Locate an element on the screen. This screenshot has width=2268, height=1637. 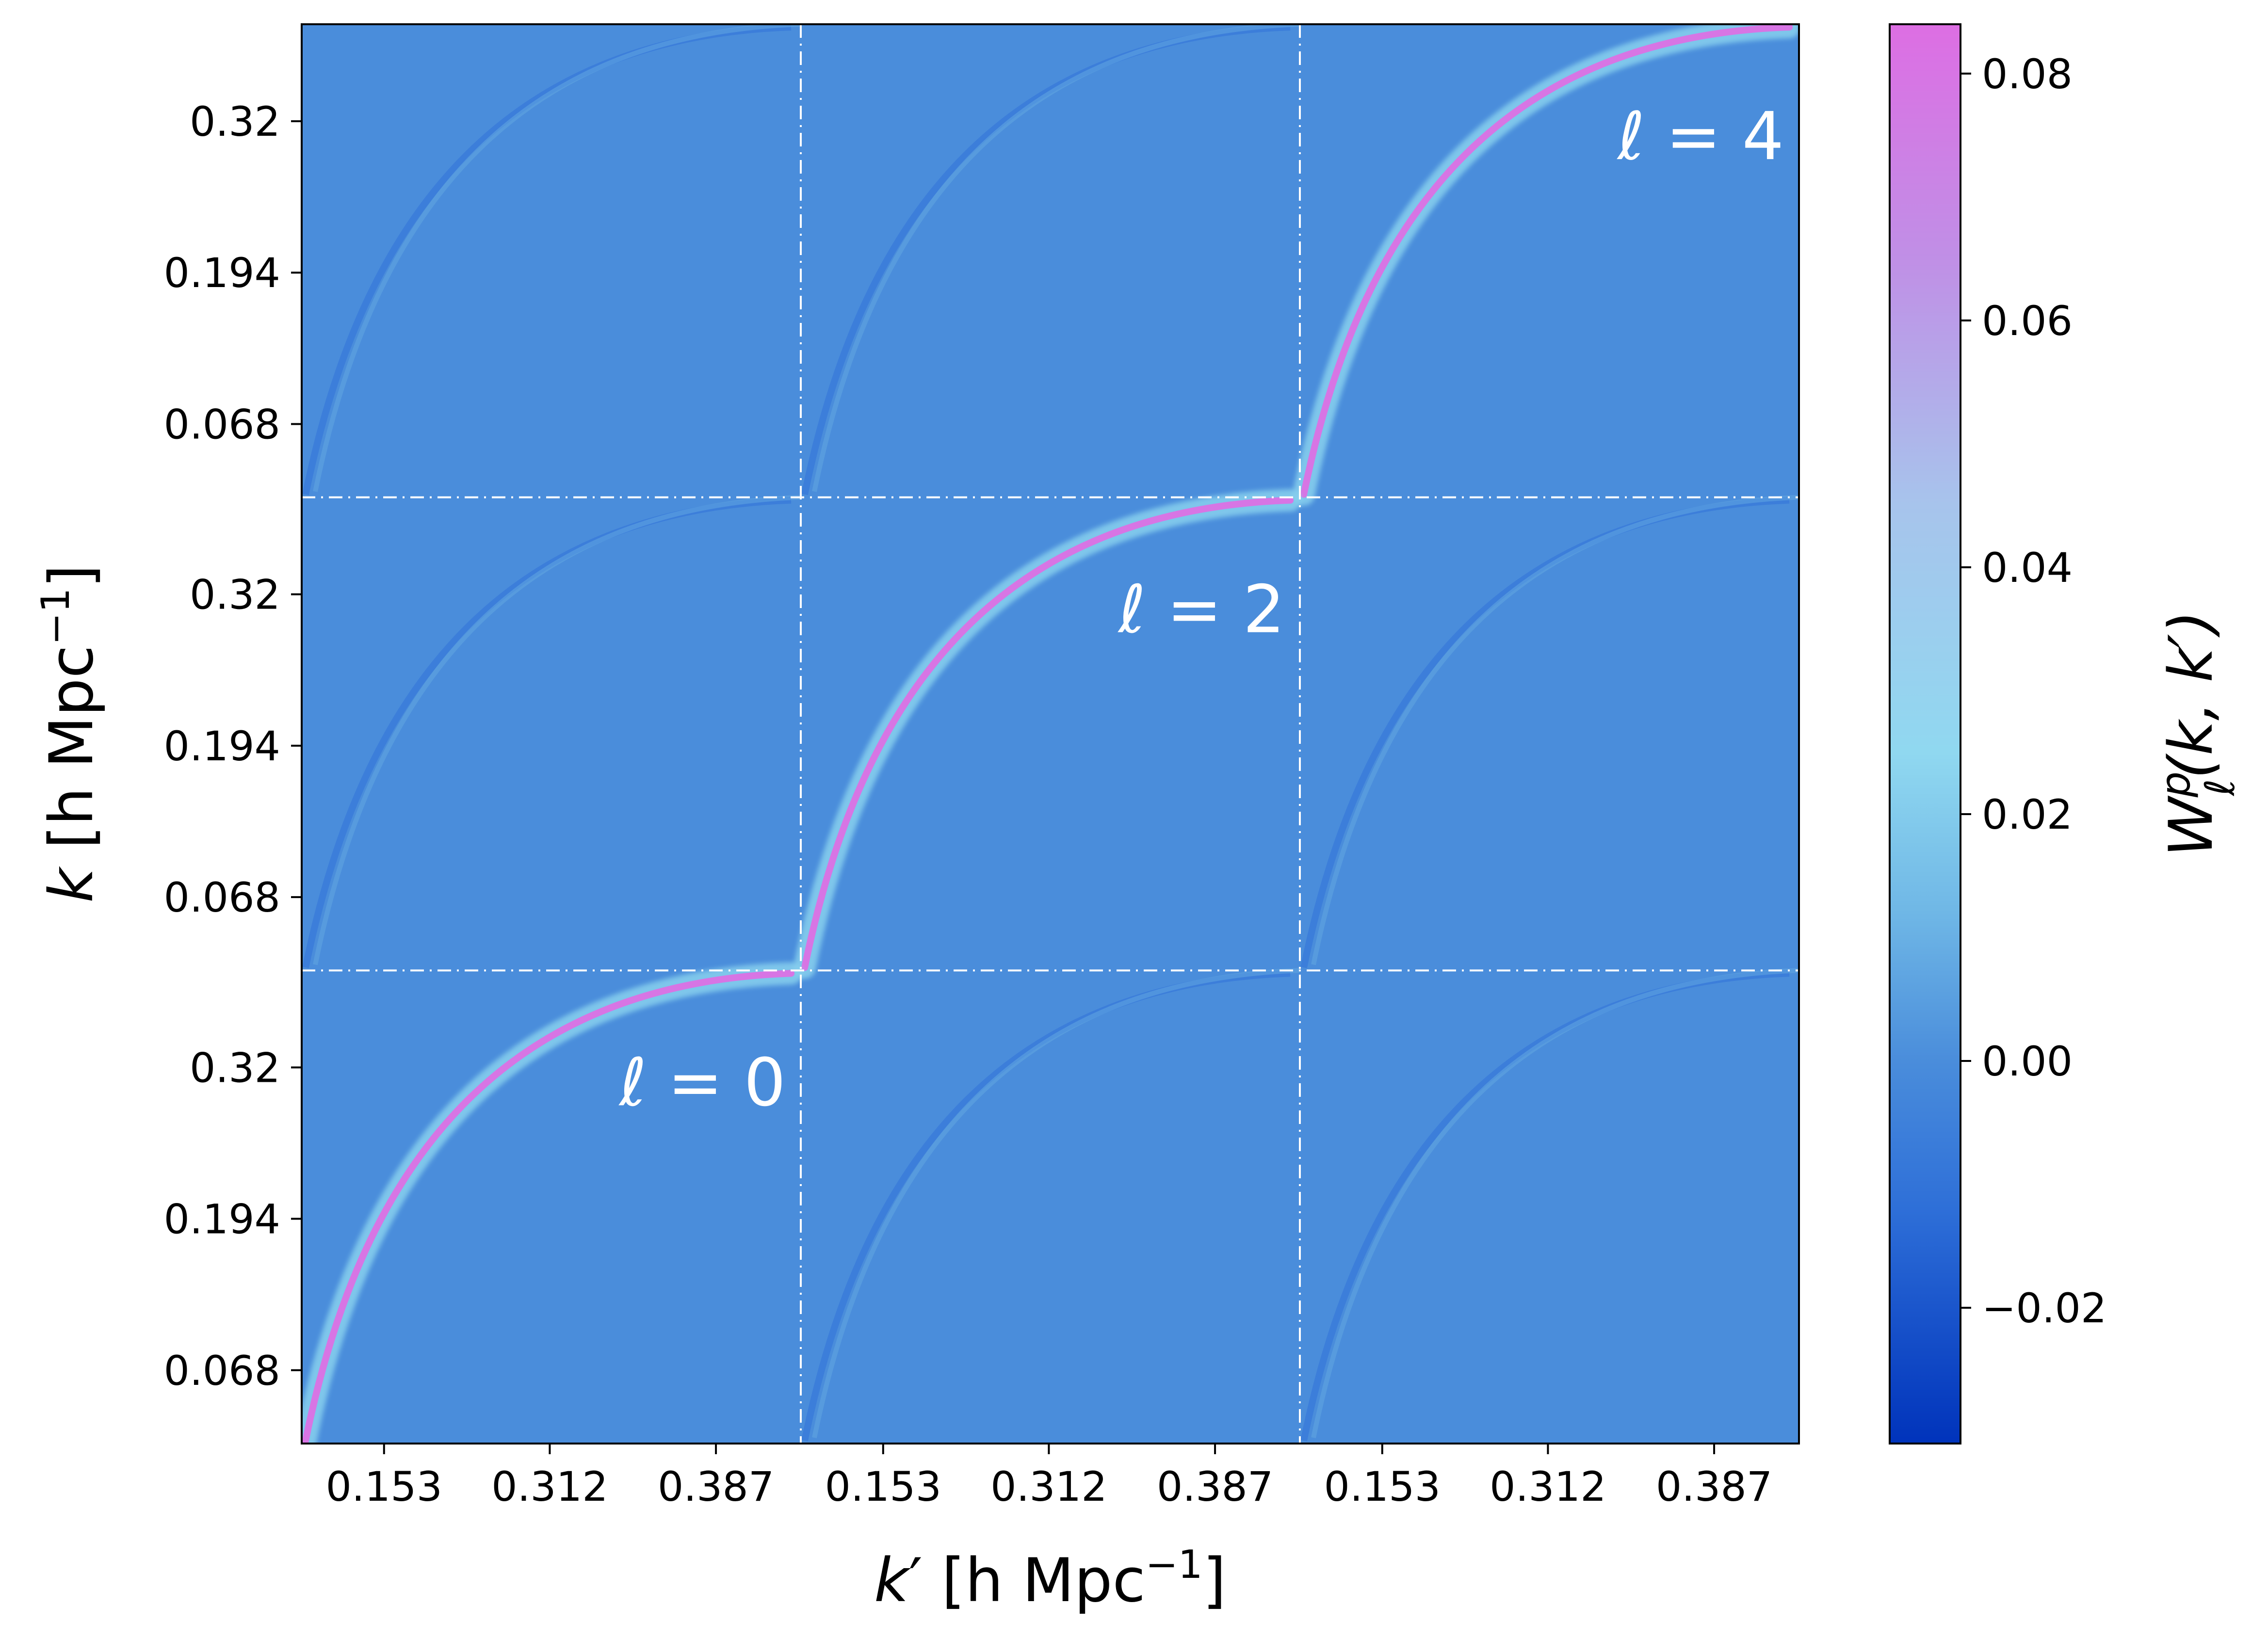
x-axis-title: k′ [h Mpc−1] is located at coordinates (1050, 1579).